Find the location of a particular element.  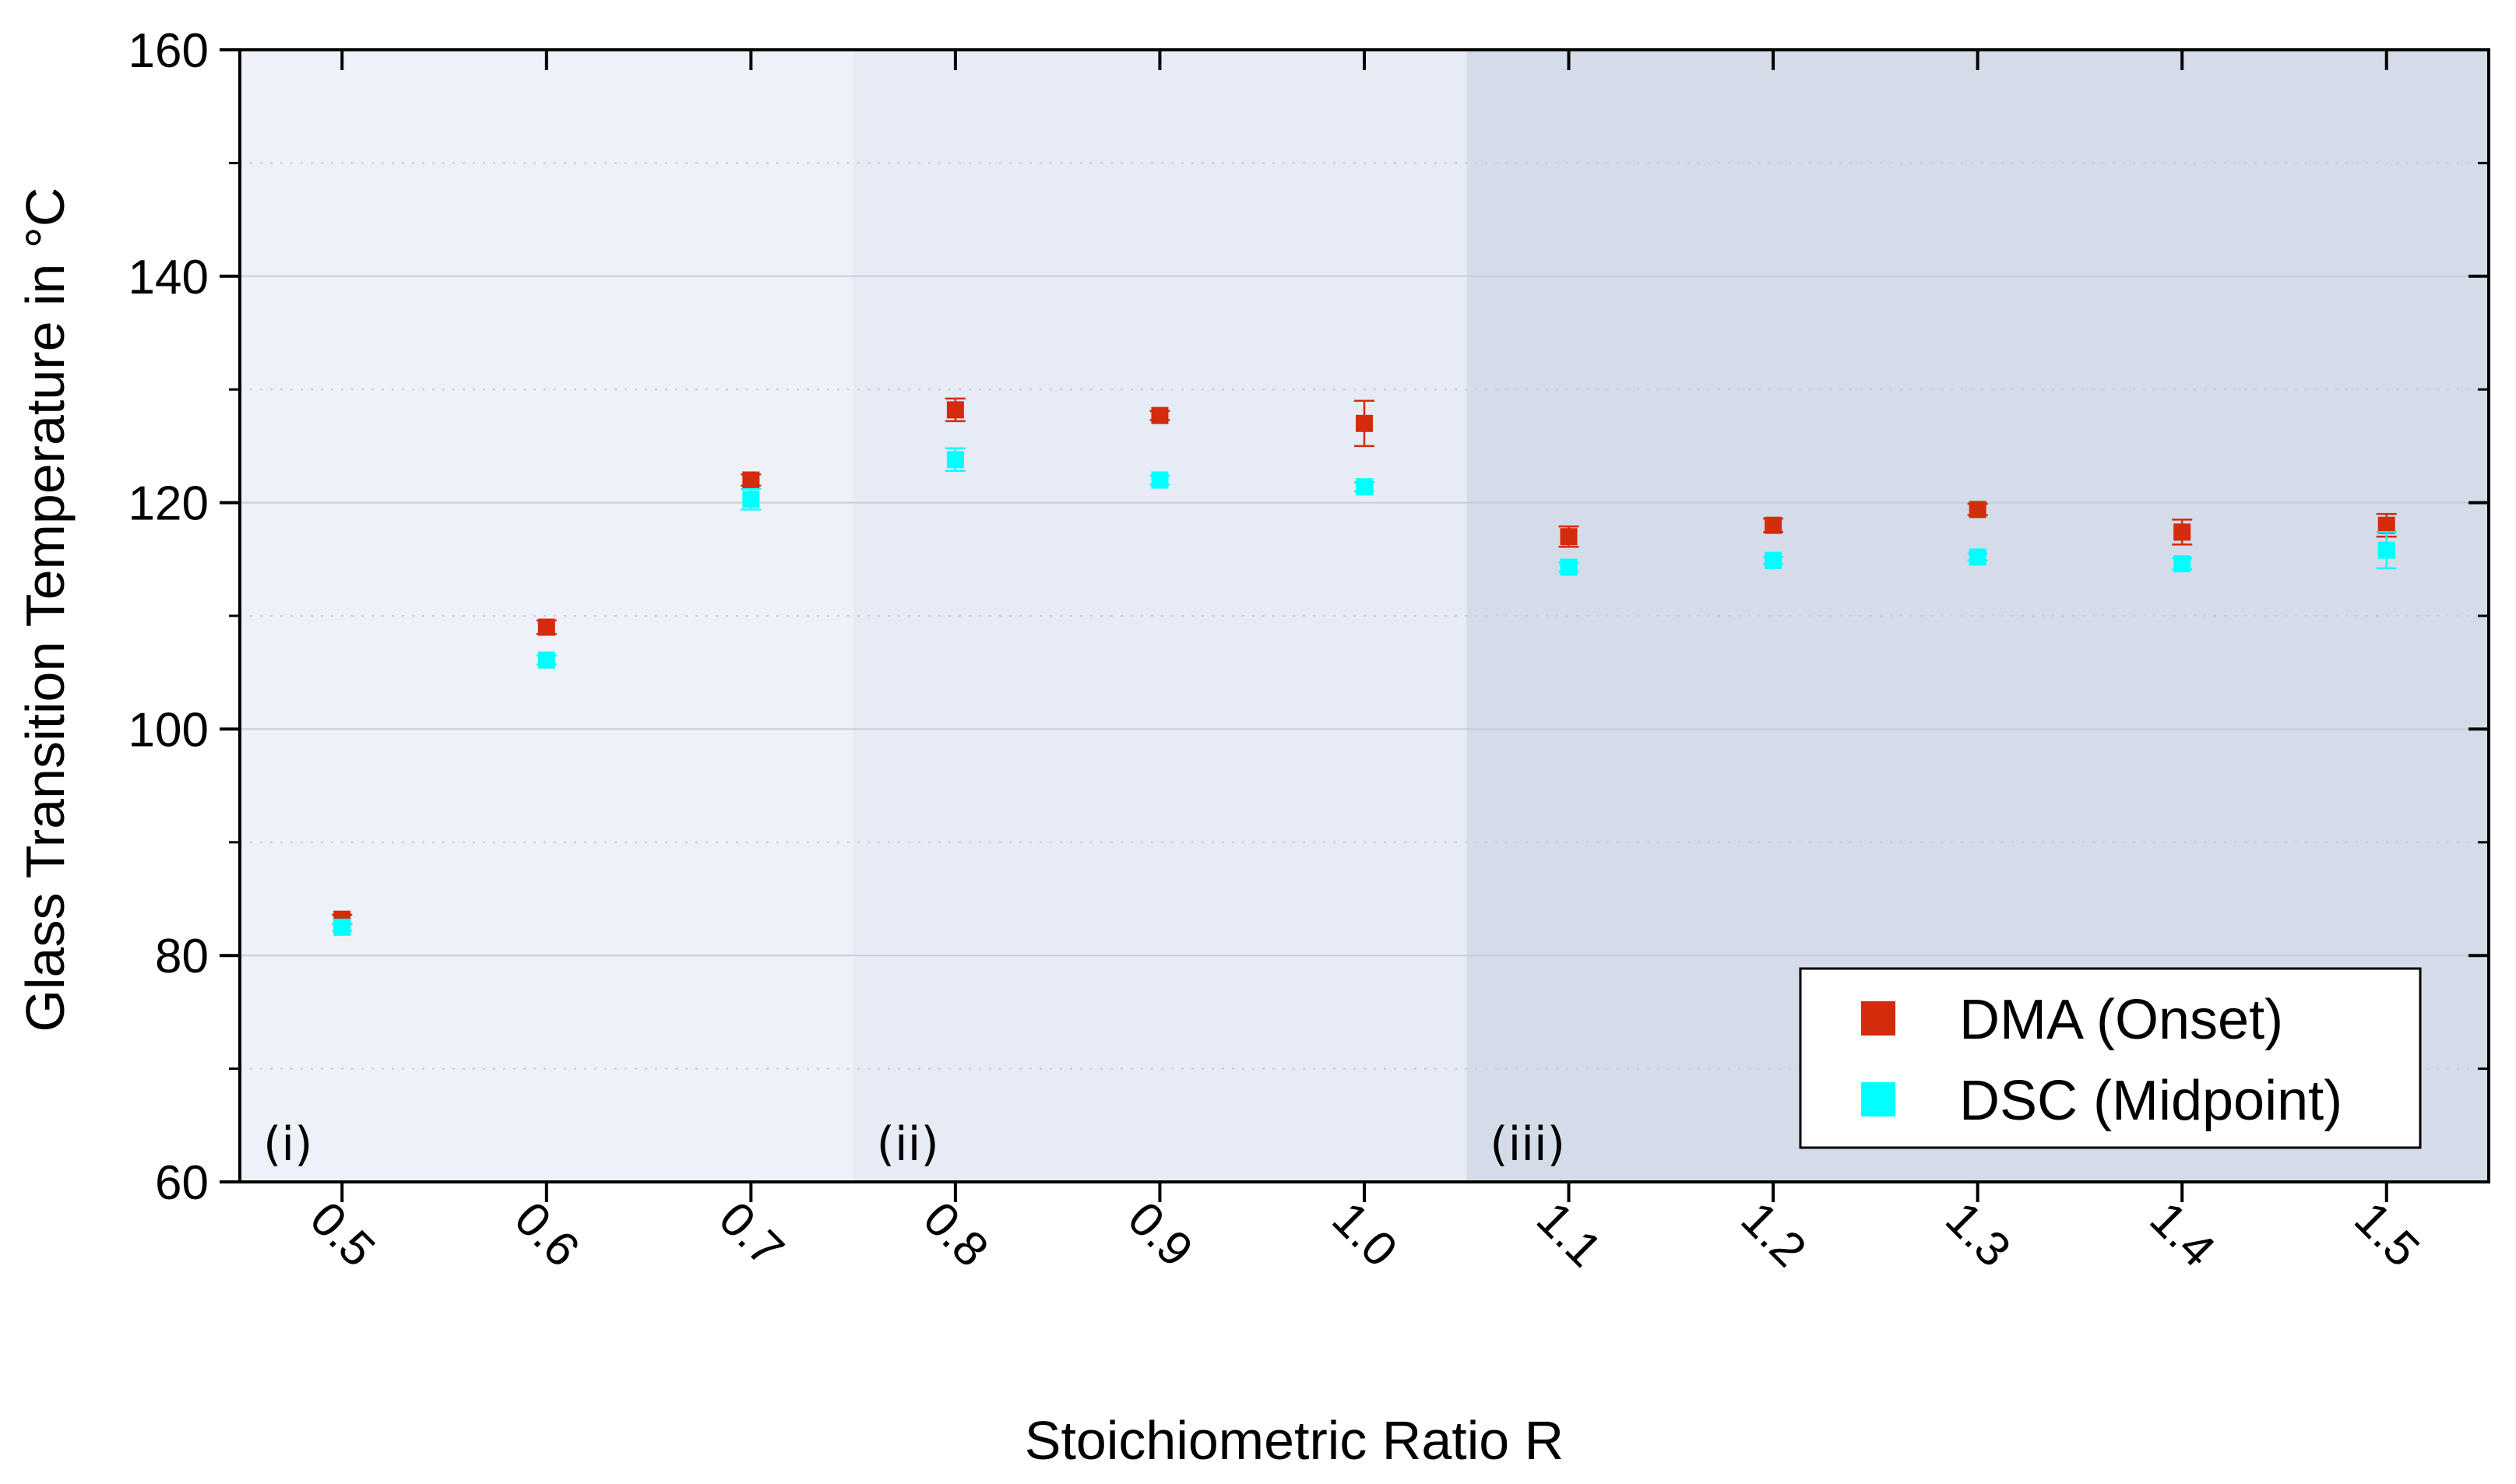

region-label-2: (ii) is located at coordinates (908, 1144).